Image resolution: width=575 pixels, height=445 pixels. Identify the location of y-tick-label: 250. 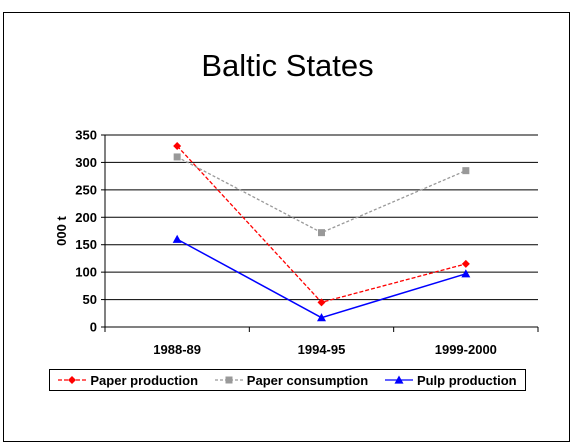
(86, 189).